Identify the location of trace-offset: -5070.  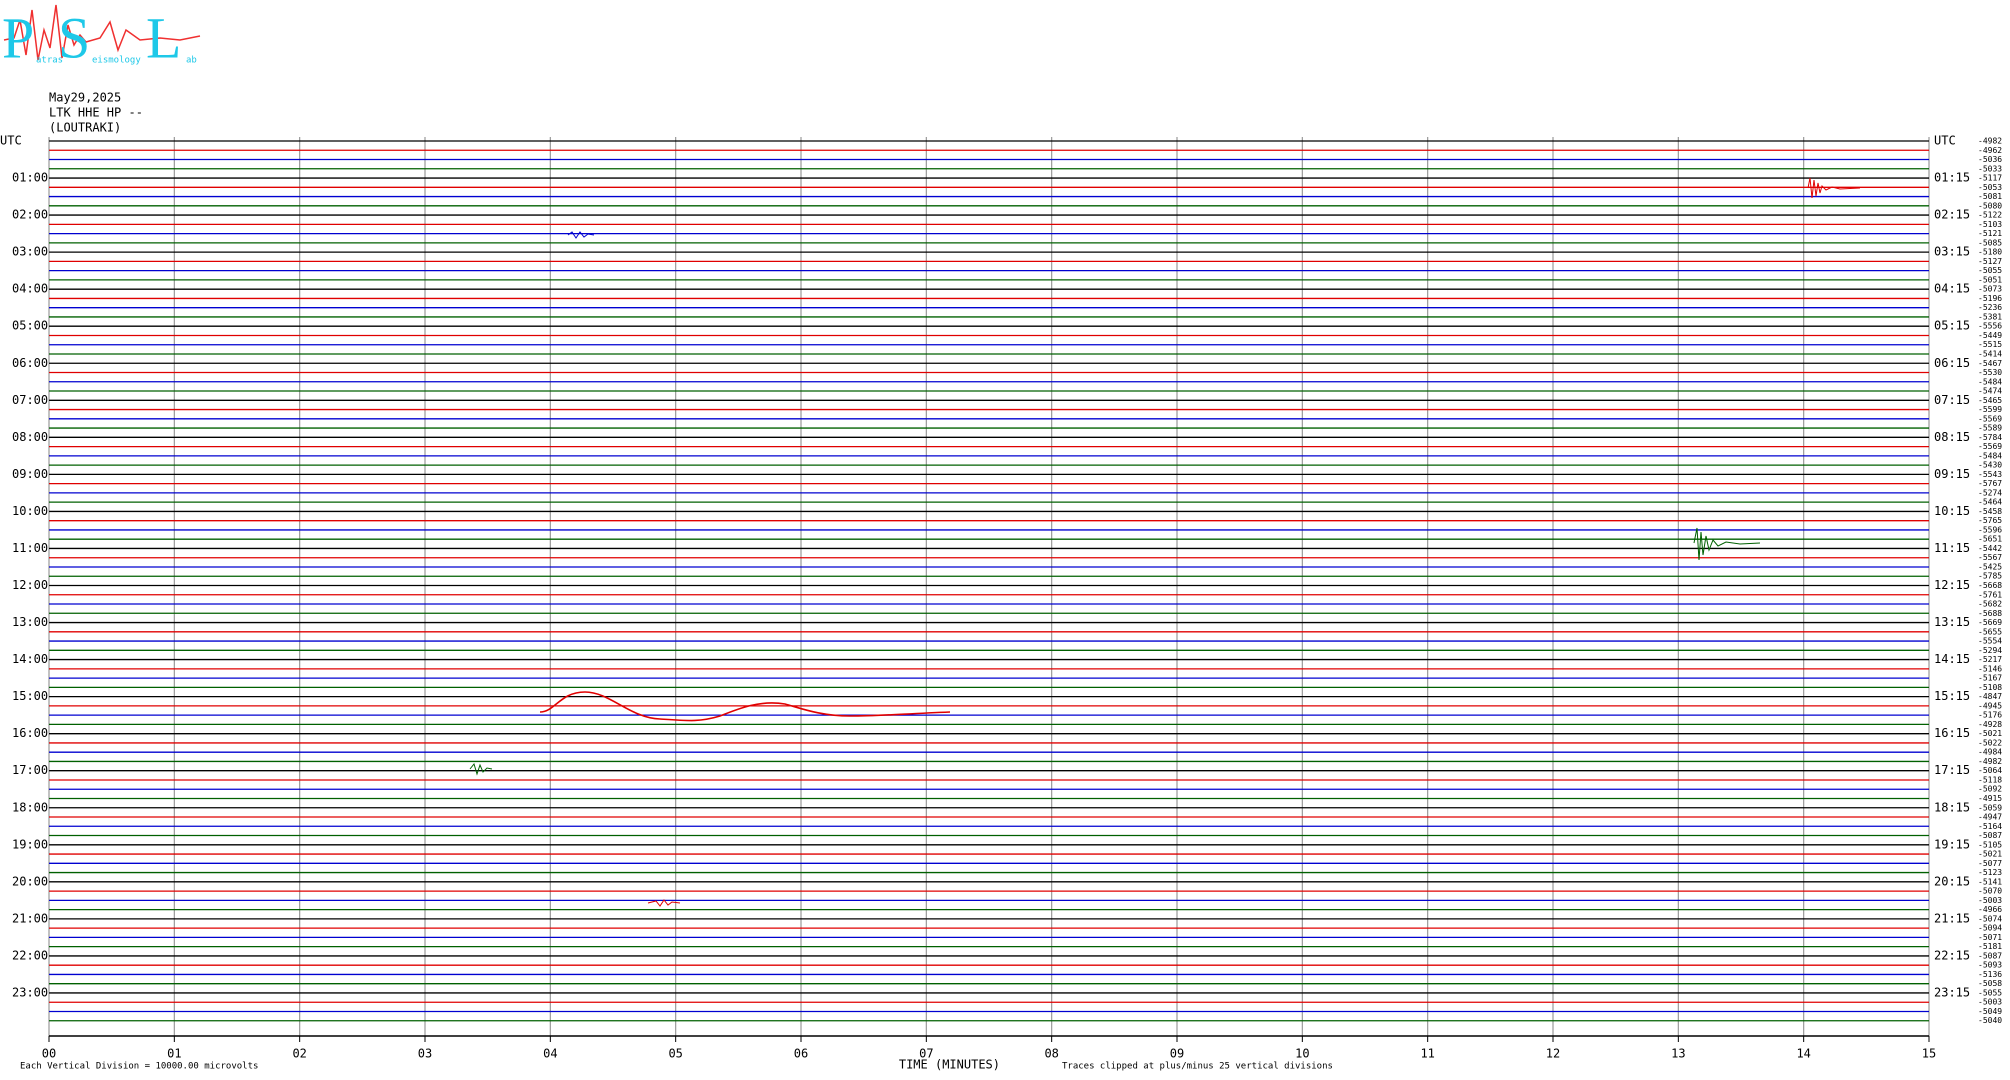
(1990, 891).